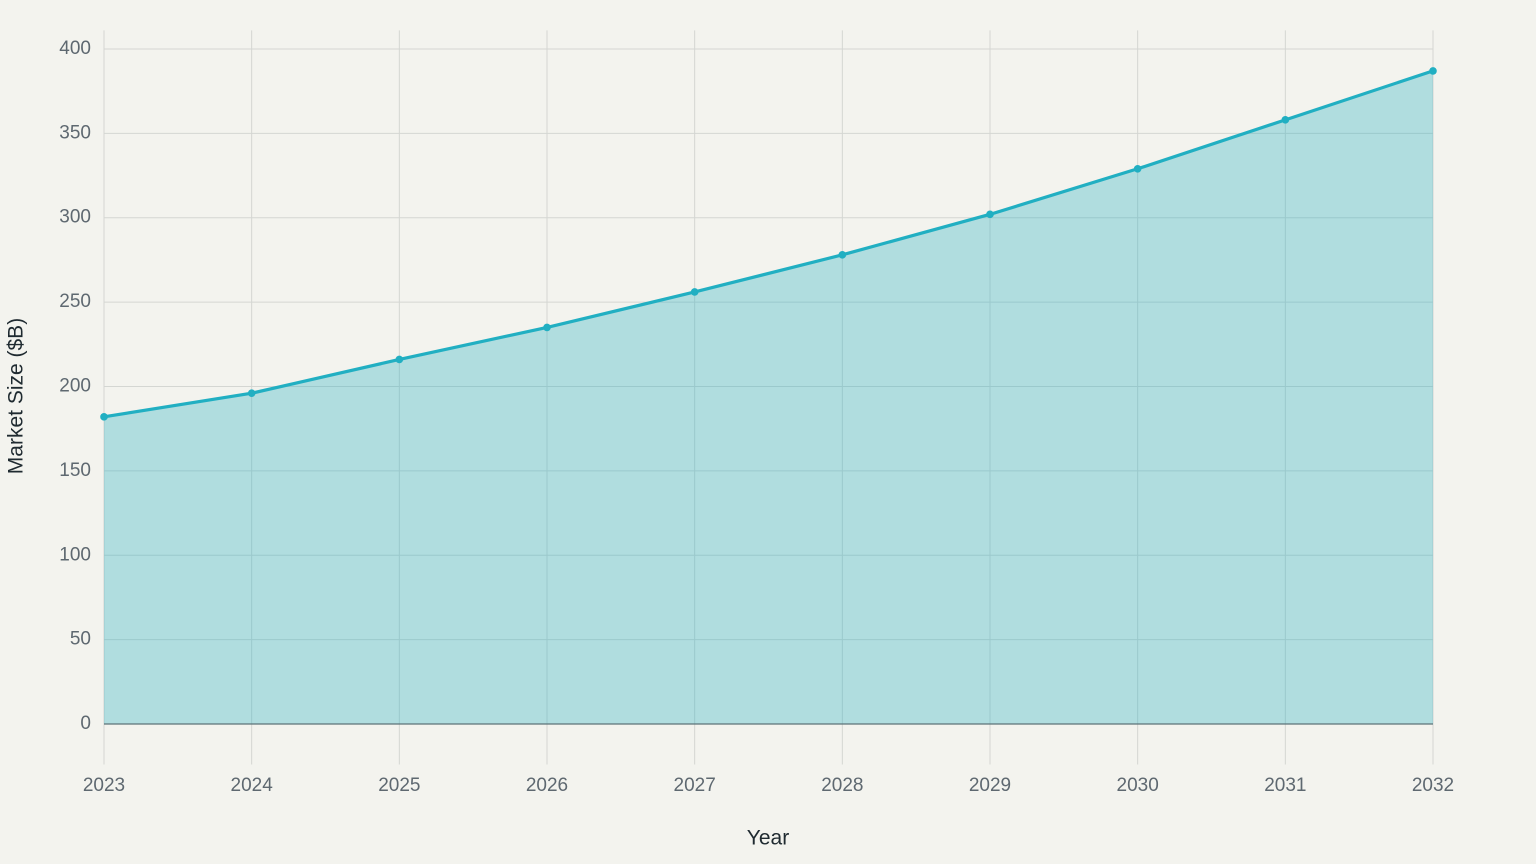 The height and width of the screenshot is (864, 1536). What do you see at coordinates (252, 785) in the screenshot?
I see `x-tick-label: 2024` at bounding box center [252, 785].